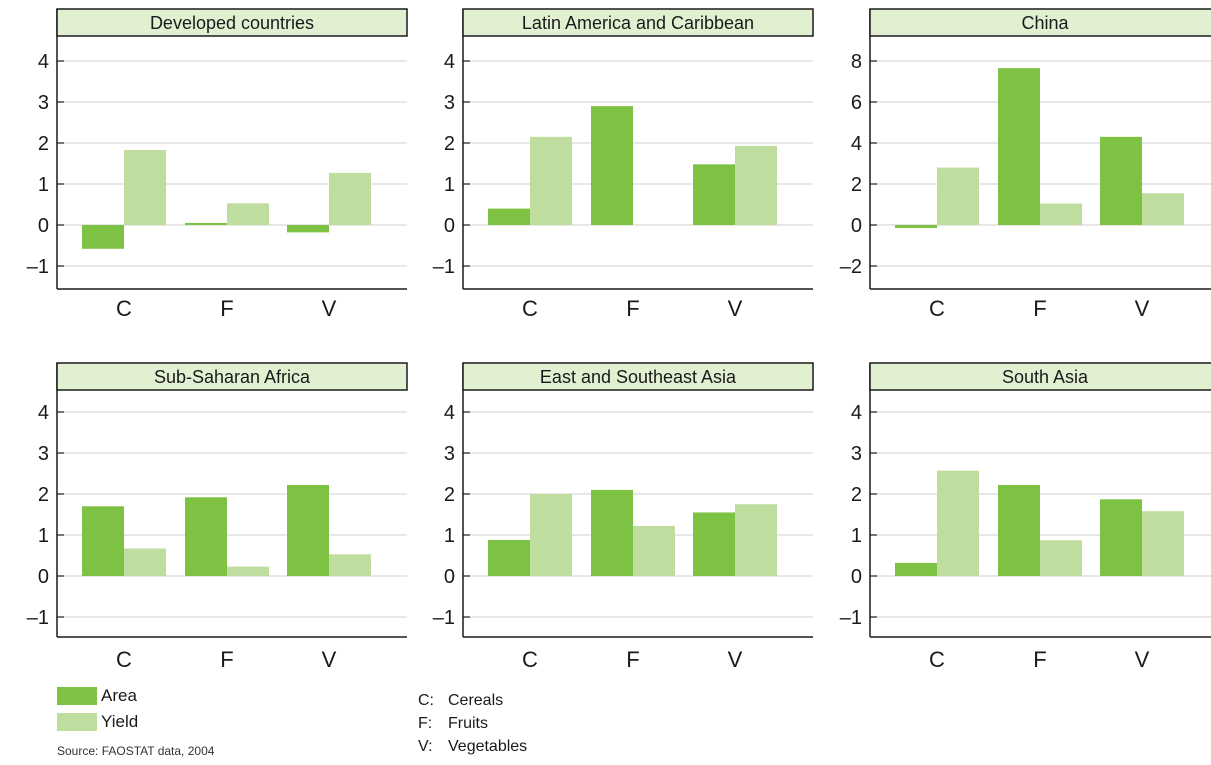 The image size is (1211, 765). I want to click on panel-title: Latin America and Caribbean, so click(638, 23).